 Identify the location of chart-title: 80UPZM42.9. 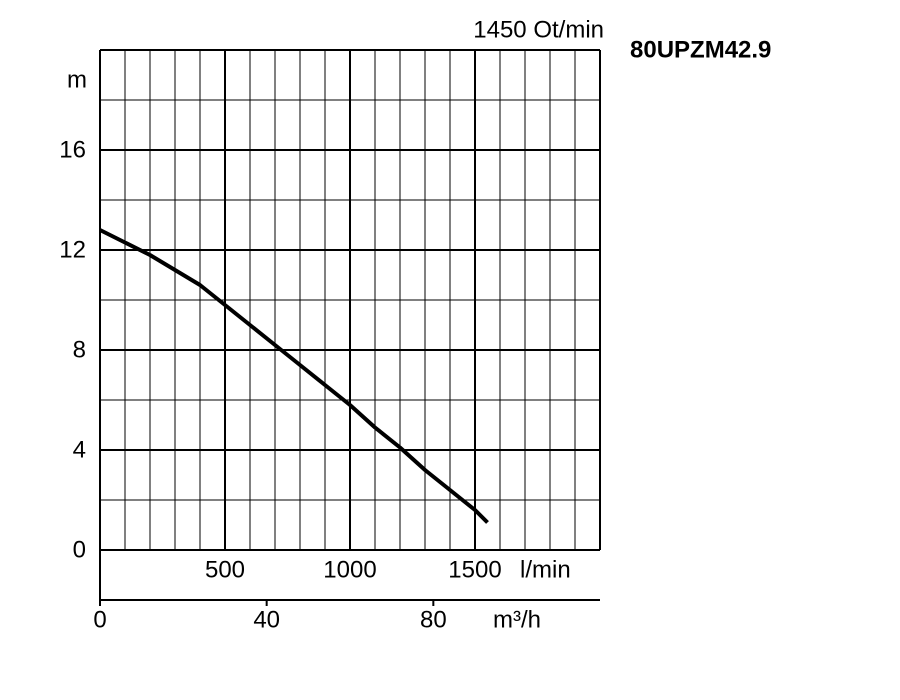
(700, 49).